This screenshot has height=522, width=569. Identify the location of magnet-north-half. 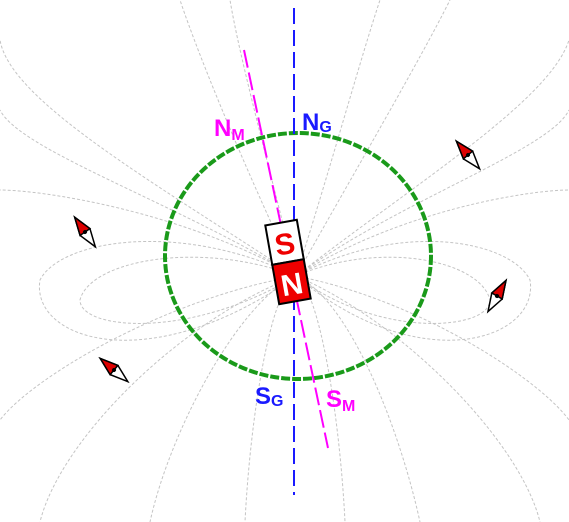
(291, 282).